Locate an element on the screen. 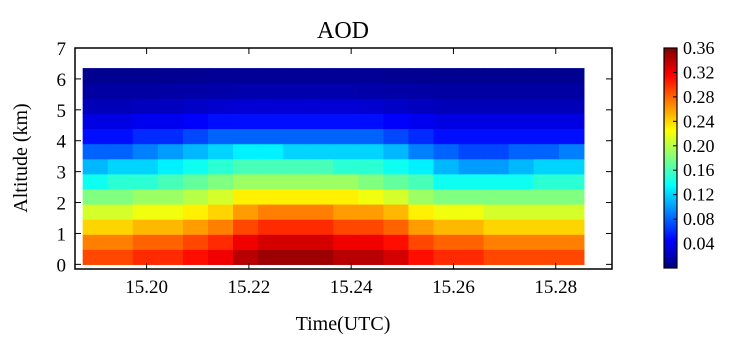  y-axis-label: Altitude (km) is located at coordinates (21, 157).